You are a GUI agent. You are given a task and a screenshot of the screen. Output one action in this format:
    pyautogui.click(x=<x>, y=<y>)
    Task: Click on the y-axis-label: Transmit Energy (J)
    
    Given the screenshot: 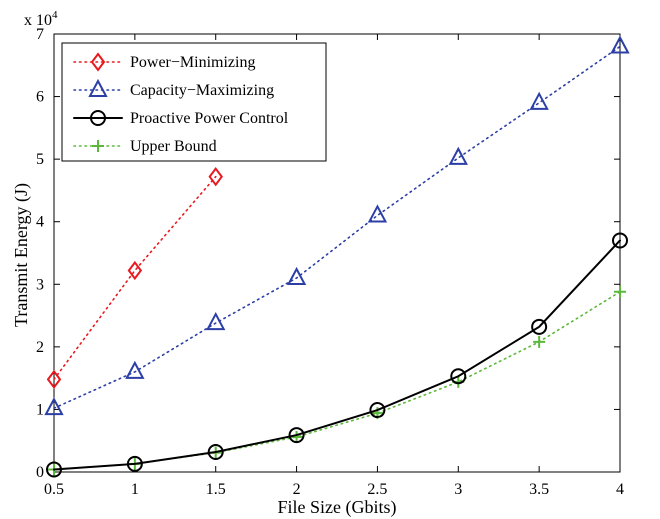 What is the action you would take?
    pyautogui.click(x=21, y=255)
    